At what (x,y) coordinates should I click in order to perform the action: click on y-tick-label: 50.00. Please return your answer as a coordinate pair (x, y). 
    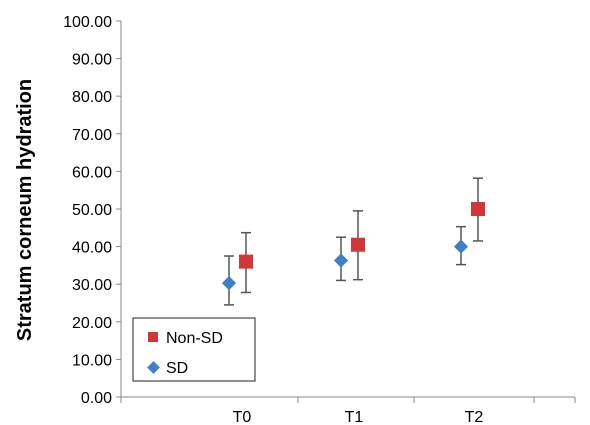
    Looking at the image, I should click on (92, 210).